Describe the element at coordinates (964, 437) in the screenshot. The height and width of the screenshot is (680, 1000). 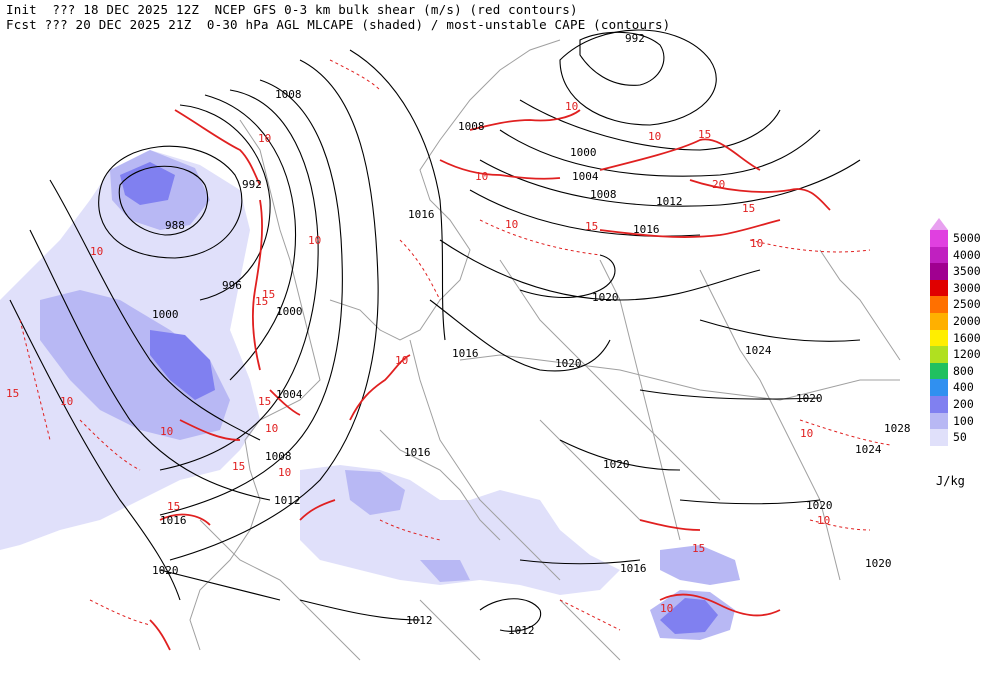
I see `legend-row: 50` at that location.